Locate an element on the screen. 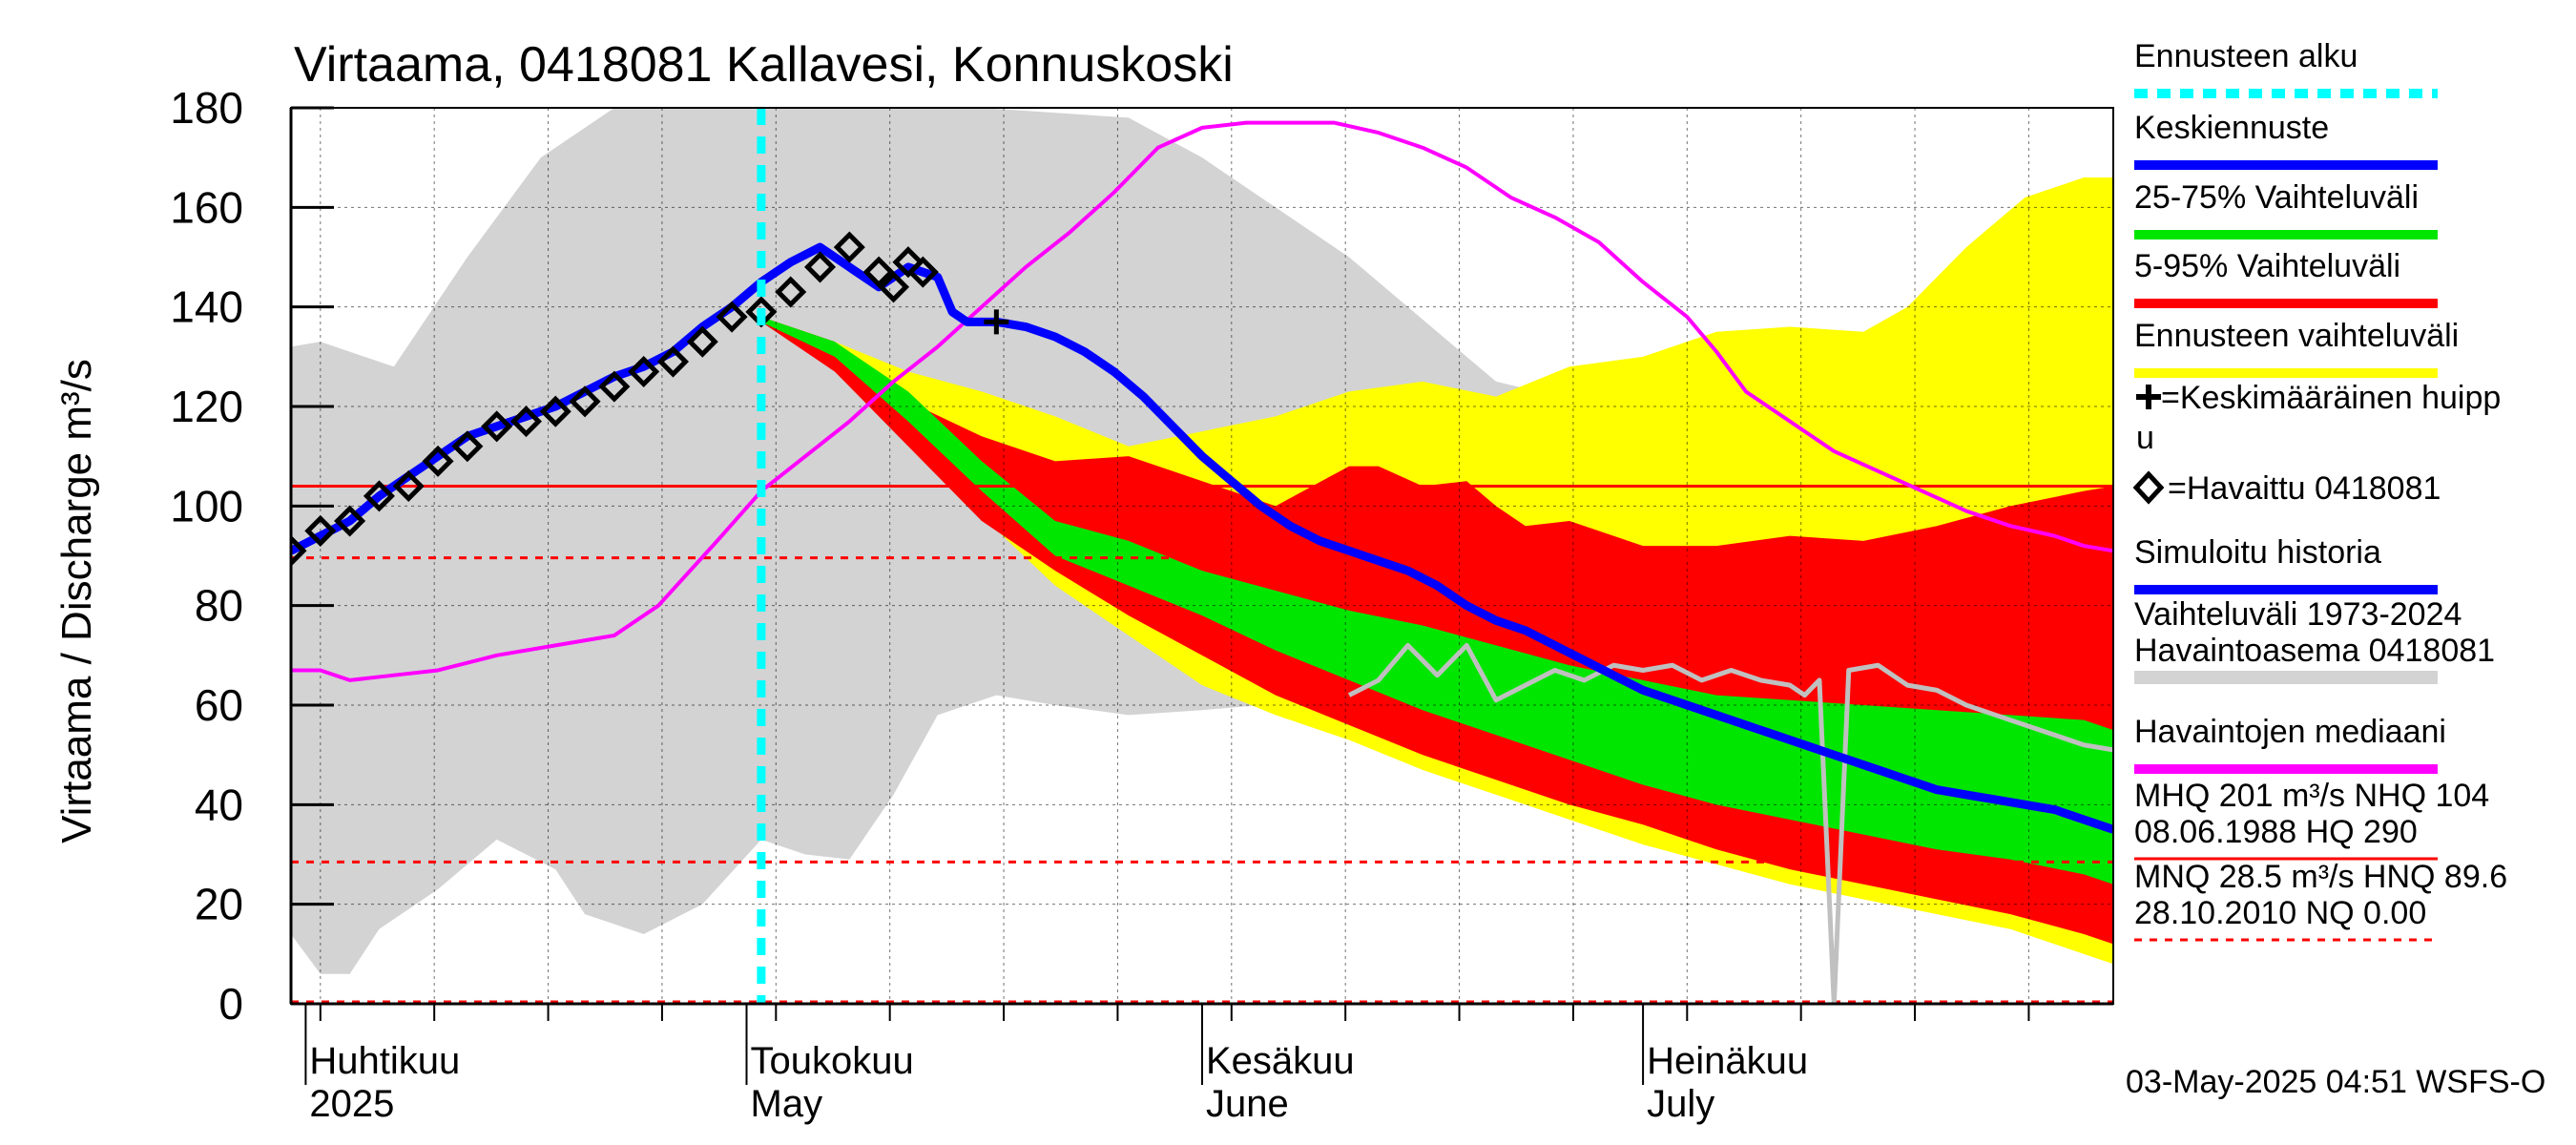  legend-item: Ennusteen alku is located at coordinates (2286, 68).